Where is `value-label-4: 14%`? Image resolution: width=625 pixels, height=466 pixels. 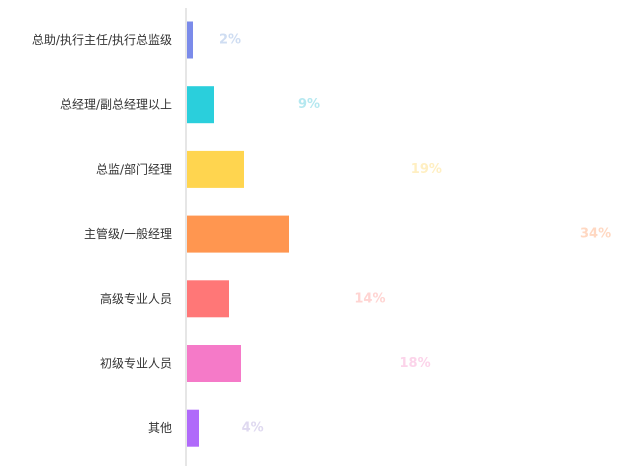 value-label-4: 14% is located at coordinates (369, 298).